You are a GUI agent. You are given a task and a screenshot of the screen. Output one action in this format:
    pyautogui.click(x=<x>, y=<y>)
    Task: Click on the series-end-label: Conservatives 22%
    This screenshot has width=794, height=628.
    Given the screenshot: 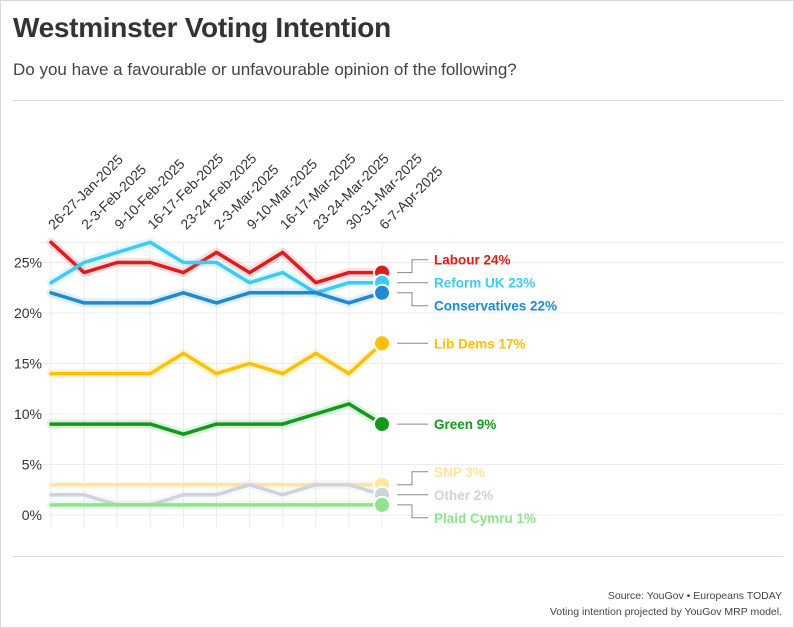 What is the action you would take?
    pyautogui.click(x=495, y=306)
    